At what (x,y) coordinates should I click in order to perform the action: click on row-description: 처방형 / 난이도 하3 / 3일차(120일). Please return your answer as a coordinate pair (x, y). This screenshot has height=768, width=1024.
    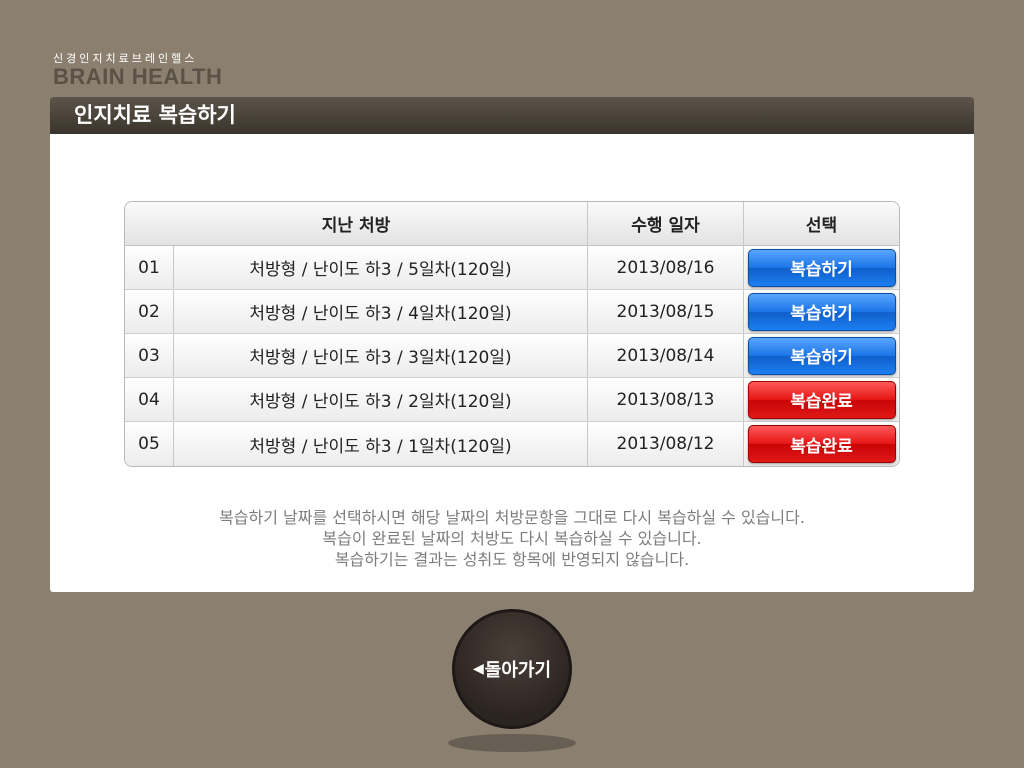
    Looking at the image, I should click on (381, 355).